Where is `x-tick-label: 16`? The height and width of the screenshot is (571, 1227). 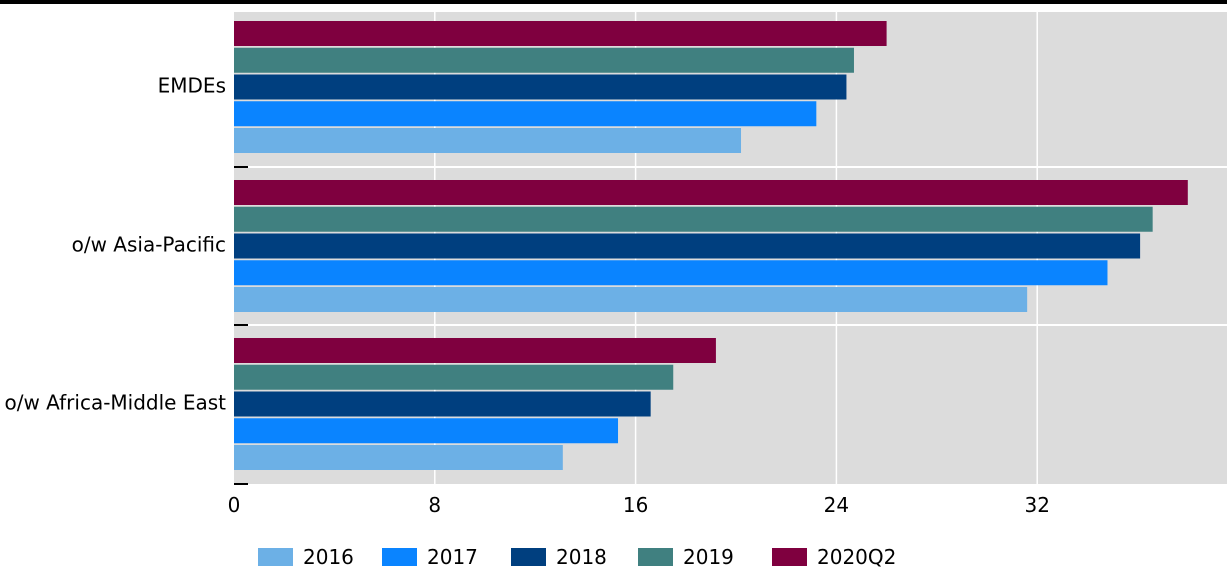
x-tick-label: 16 is located at coordinates (635, 505).